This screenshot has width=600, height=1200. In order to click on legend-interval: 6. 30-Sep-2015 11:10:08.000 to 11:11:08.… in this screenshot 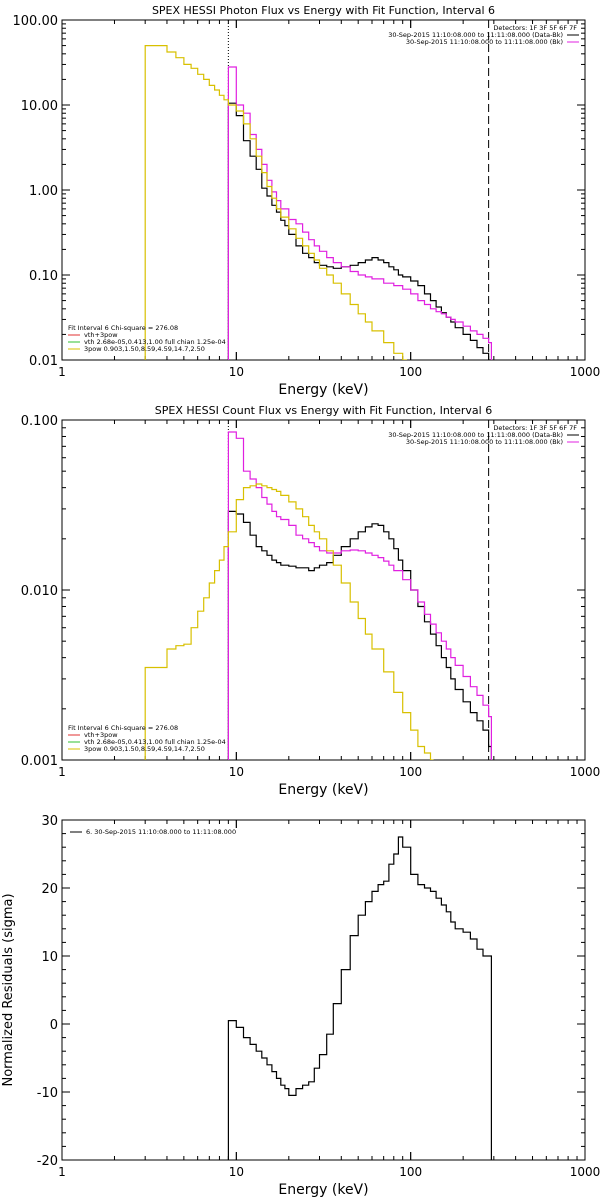, I will do `click(161, 832)`.